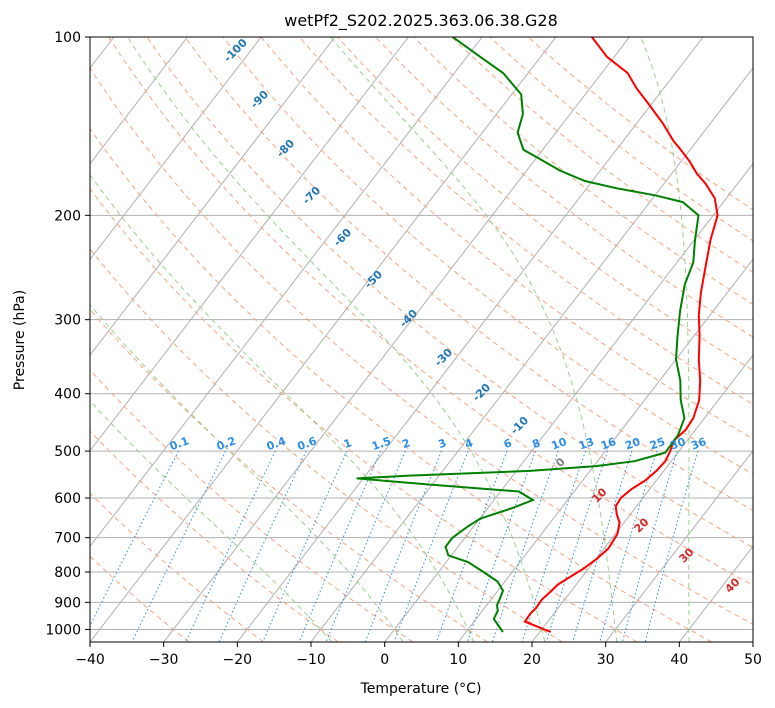 The height and width of the screenshot is (708, 775). Describe the element at coordinates (381, 443) in the screenshot. I see `mixing-ratio-label: 1.5` at that location.